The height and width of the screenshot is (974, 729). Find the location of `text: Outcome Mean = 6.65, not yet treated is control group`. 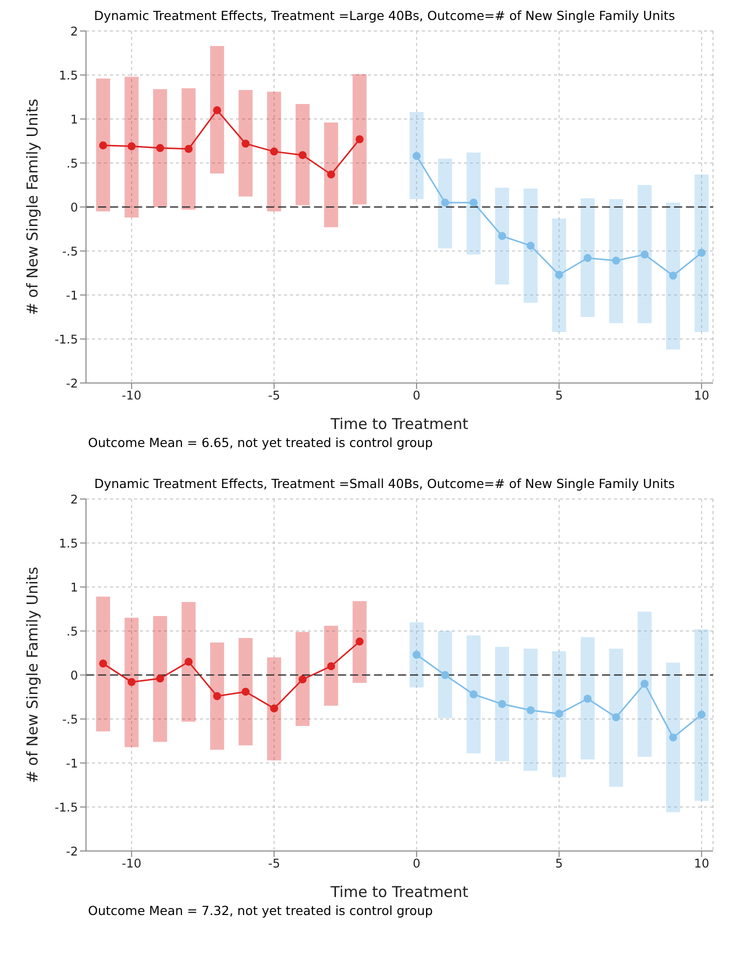

text: Outcome Mean = 6.65, not yet treated is control group is located at coordinates (260, 442).